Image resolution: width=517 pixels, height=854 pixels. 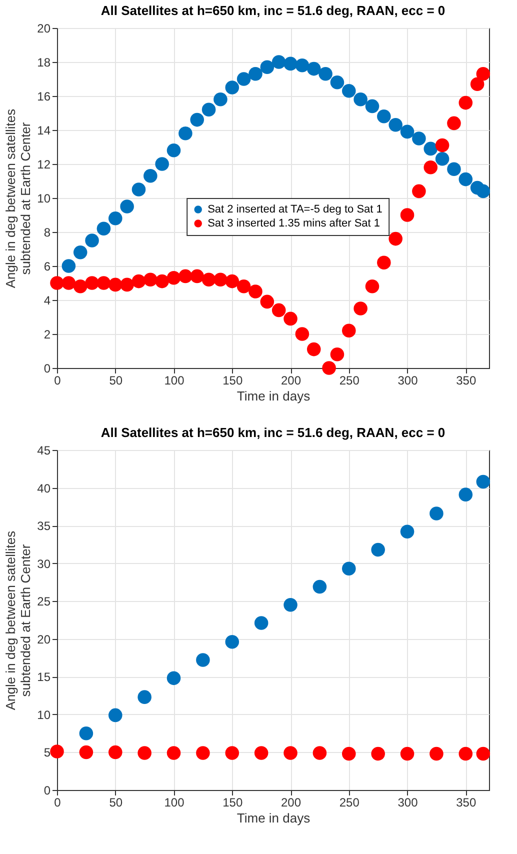 I want to click on x-tick-label: 50, so click(x=116, y=381).